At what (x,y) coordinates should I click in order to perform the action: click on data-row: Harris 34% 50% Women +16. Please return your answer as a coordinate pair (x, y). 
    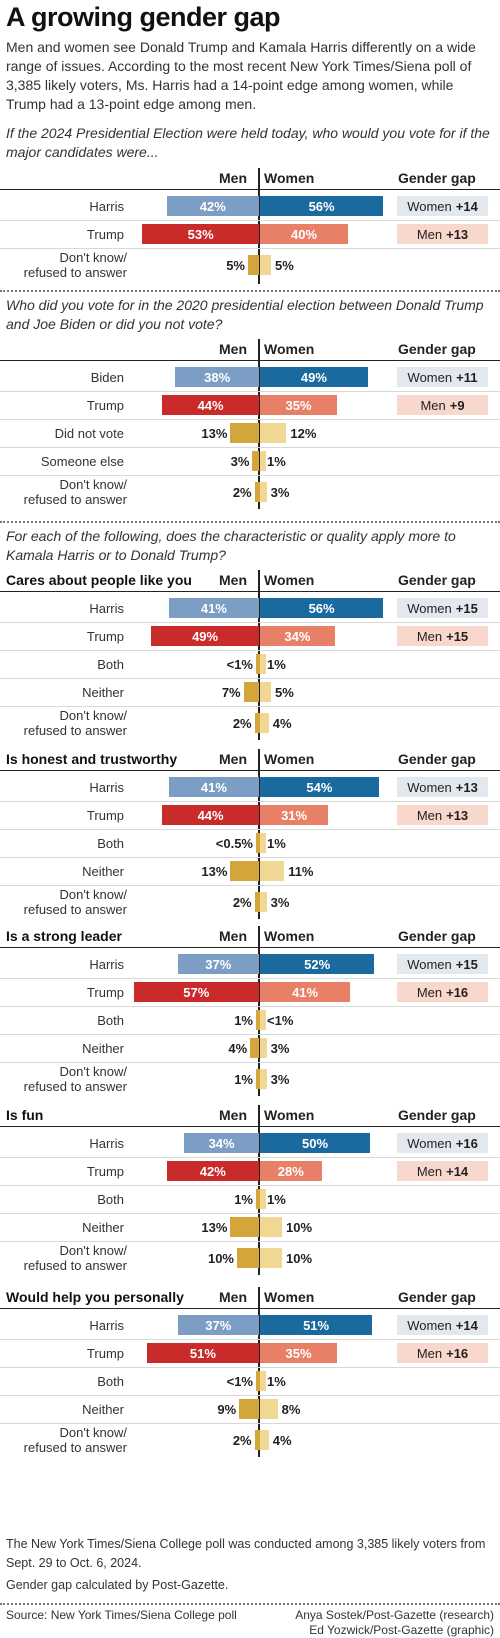
    Looking at the image, I should click on (250, 1143).